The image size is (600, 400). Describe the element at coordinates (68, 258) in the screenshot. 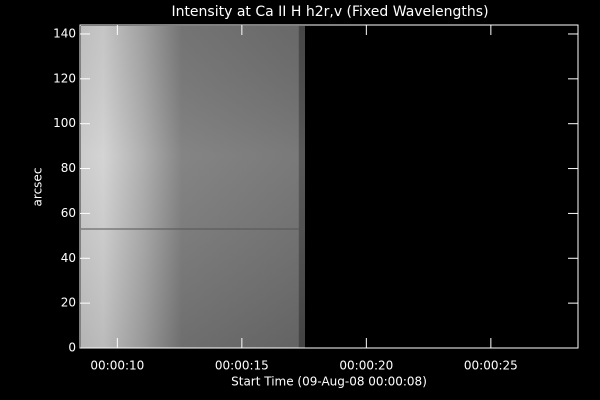

I see `y-tick-label: 40` at that location.